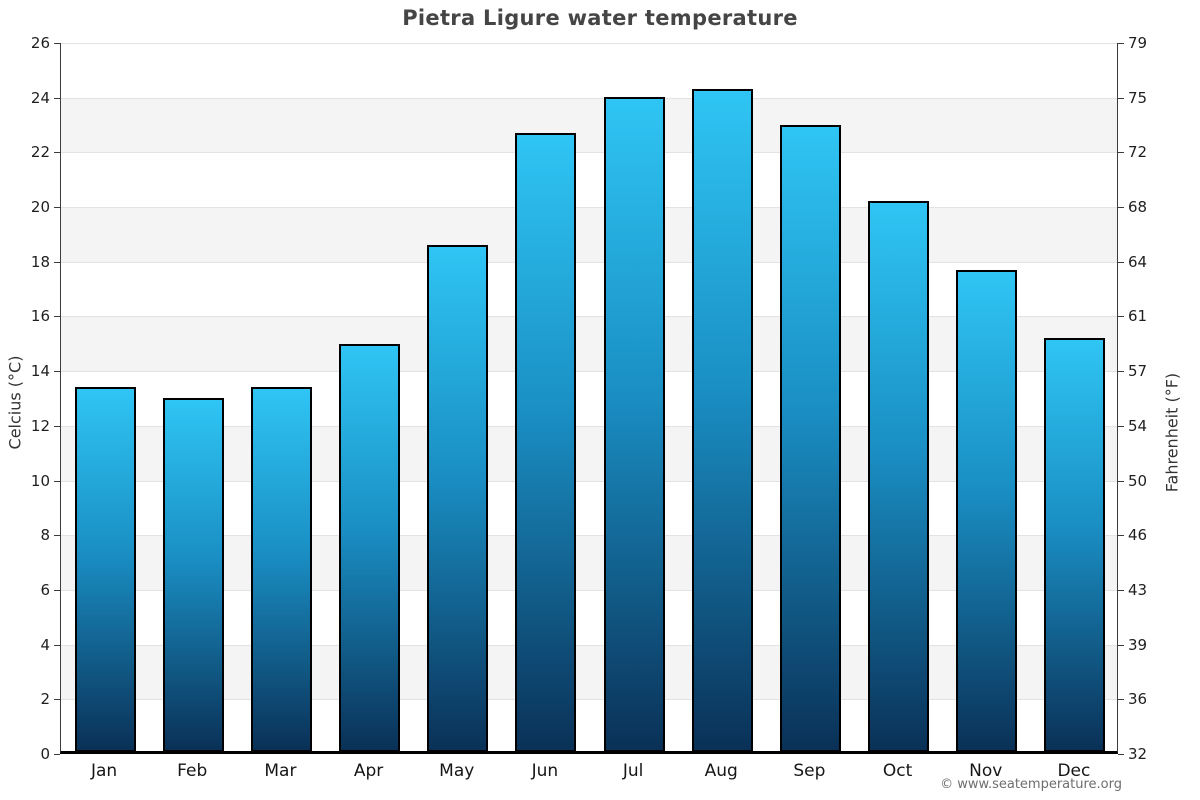 Image resolution: width=1200 pixels, height=800 pixels. What do you see at coordinates (1138, 754) in the screenshot?
I see `fahrenheit-tick-label: 32` at bounding box center [1138, 754].